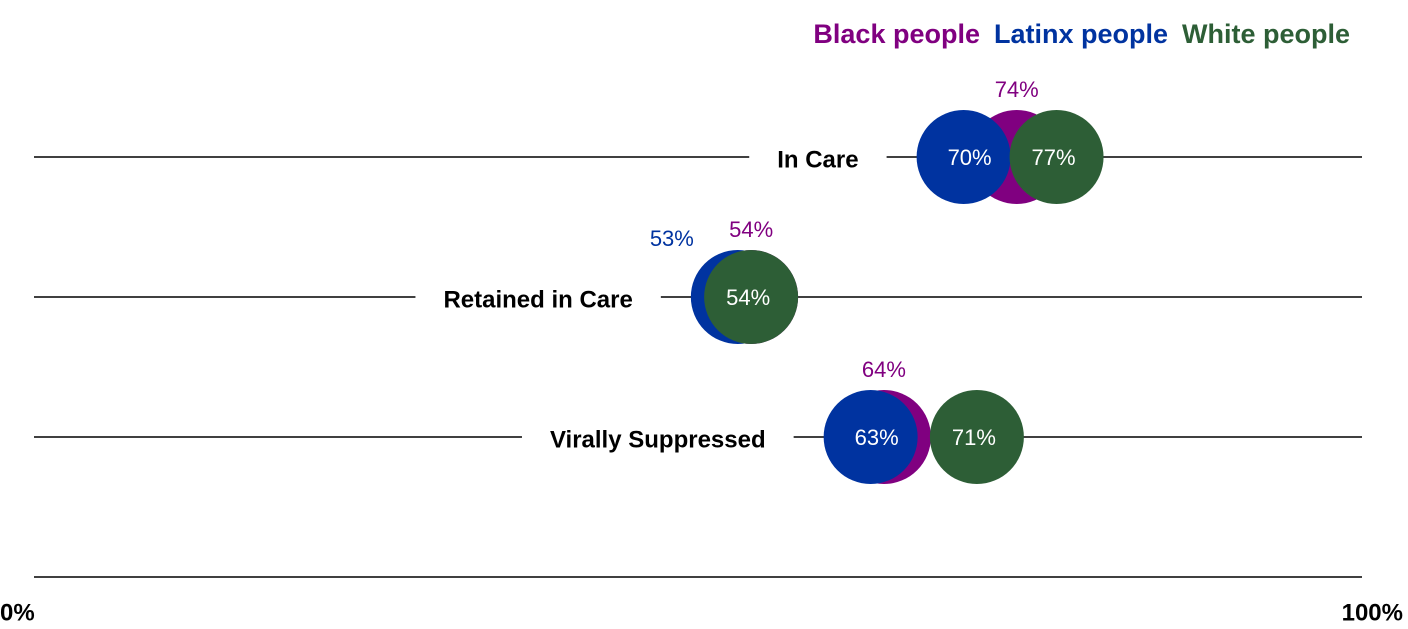  Describe the element at coordinates (17, 612) in the screenshot. I see `x-tick-label: 0%` at that location.